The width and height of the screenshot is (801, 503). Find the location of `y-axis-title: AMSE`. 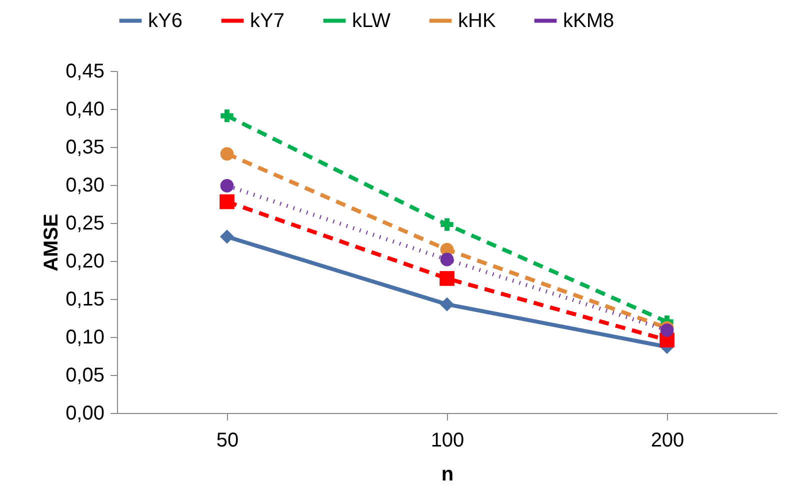

y-axis-title: AMSE is located at coordinates (51, 243).